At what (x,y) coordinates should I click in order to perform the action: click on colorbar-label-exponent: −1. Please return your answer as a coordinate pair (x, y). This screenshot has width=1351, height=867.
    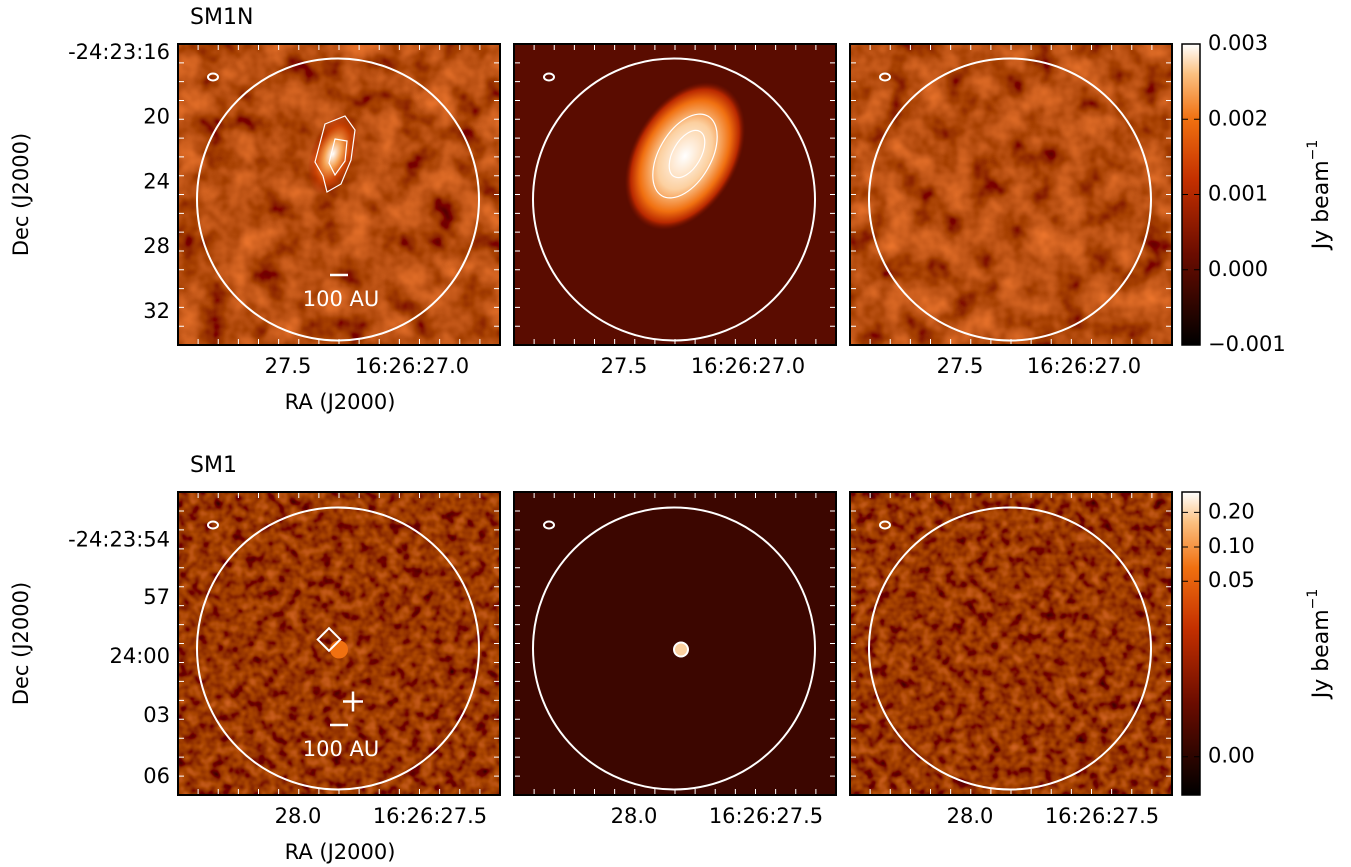
    Looking at the image, I should click on (1313, 150).